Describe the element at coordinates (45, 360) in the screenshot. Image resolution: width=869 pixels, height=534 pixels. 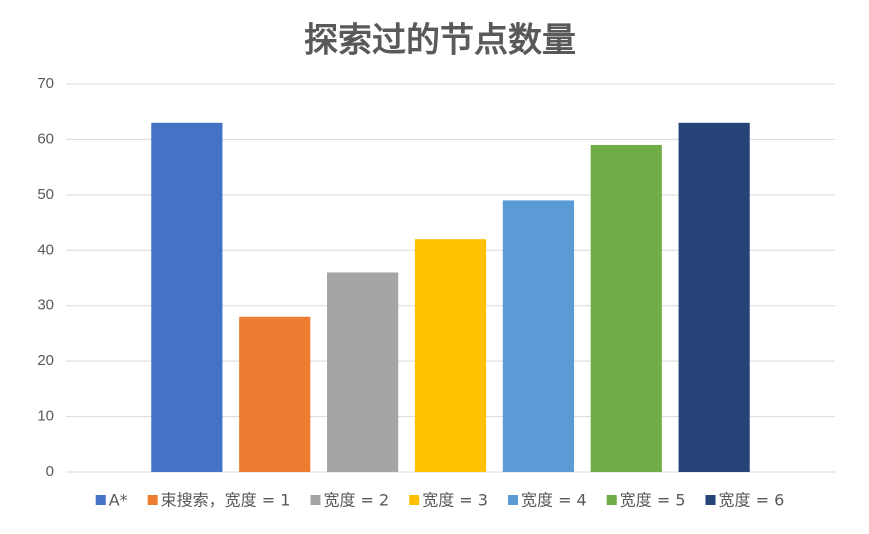
I see `y-tick-label: 20` at that location.